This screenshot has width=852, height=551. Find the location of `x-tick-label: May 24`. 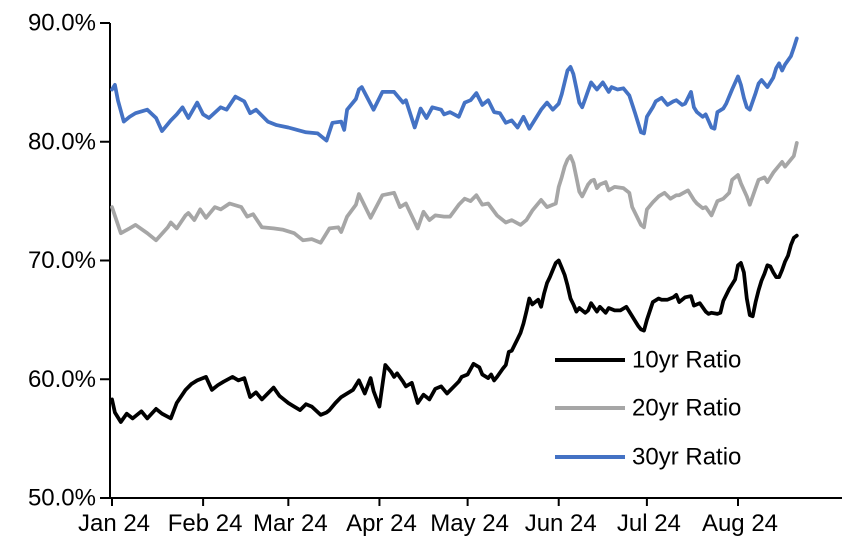

x-tick-label: May 24 is located at coordinates (469, 523).